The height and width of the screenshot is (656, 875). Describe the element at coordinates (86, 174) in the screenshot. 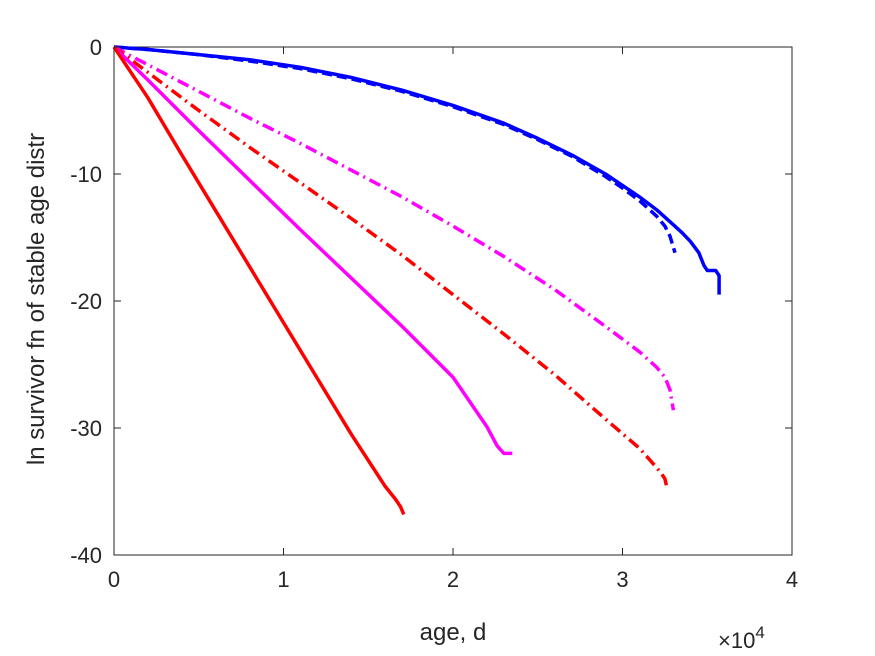

I see `y-tick-label: -10` at that location.